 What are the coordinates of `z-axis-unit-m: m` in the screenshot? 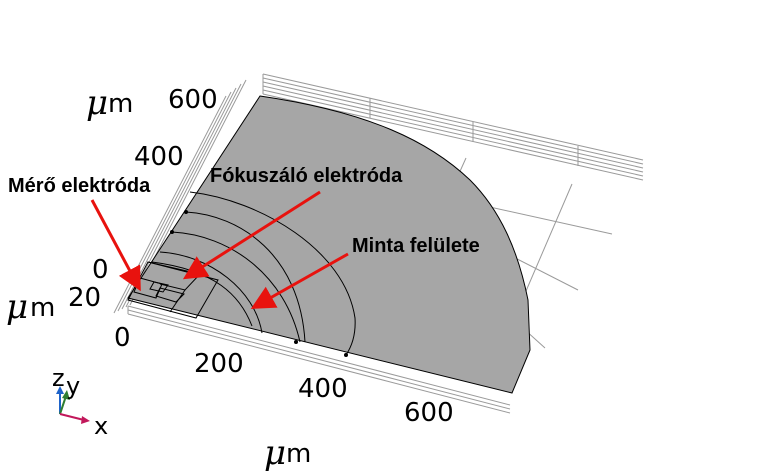 It's located at (42, 308).